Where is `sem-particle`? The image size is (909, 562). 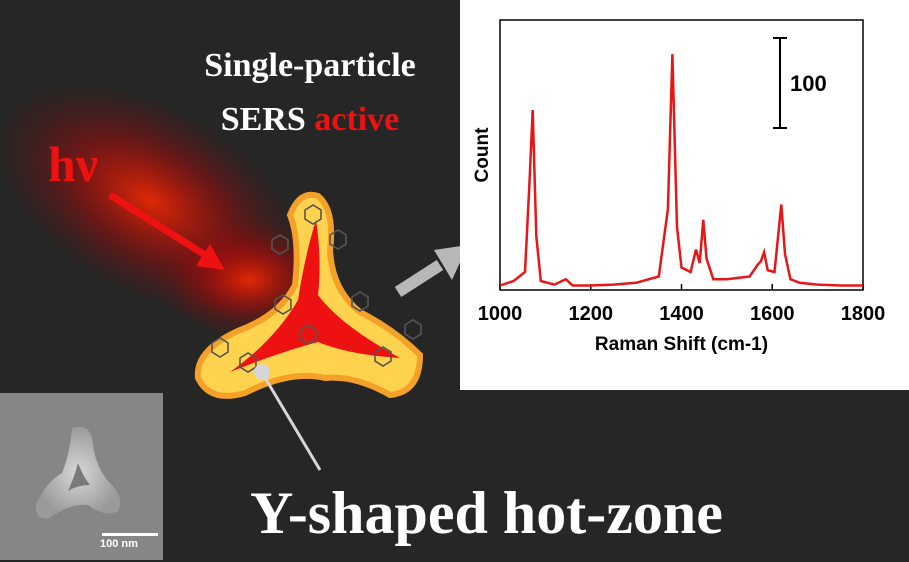 sem-particle is located at coordinates (81, 476).